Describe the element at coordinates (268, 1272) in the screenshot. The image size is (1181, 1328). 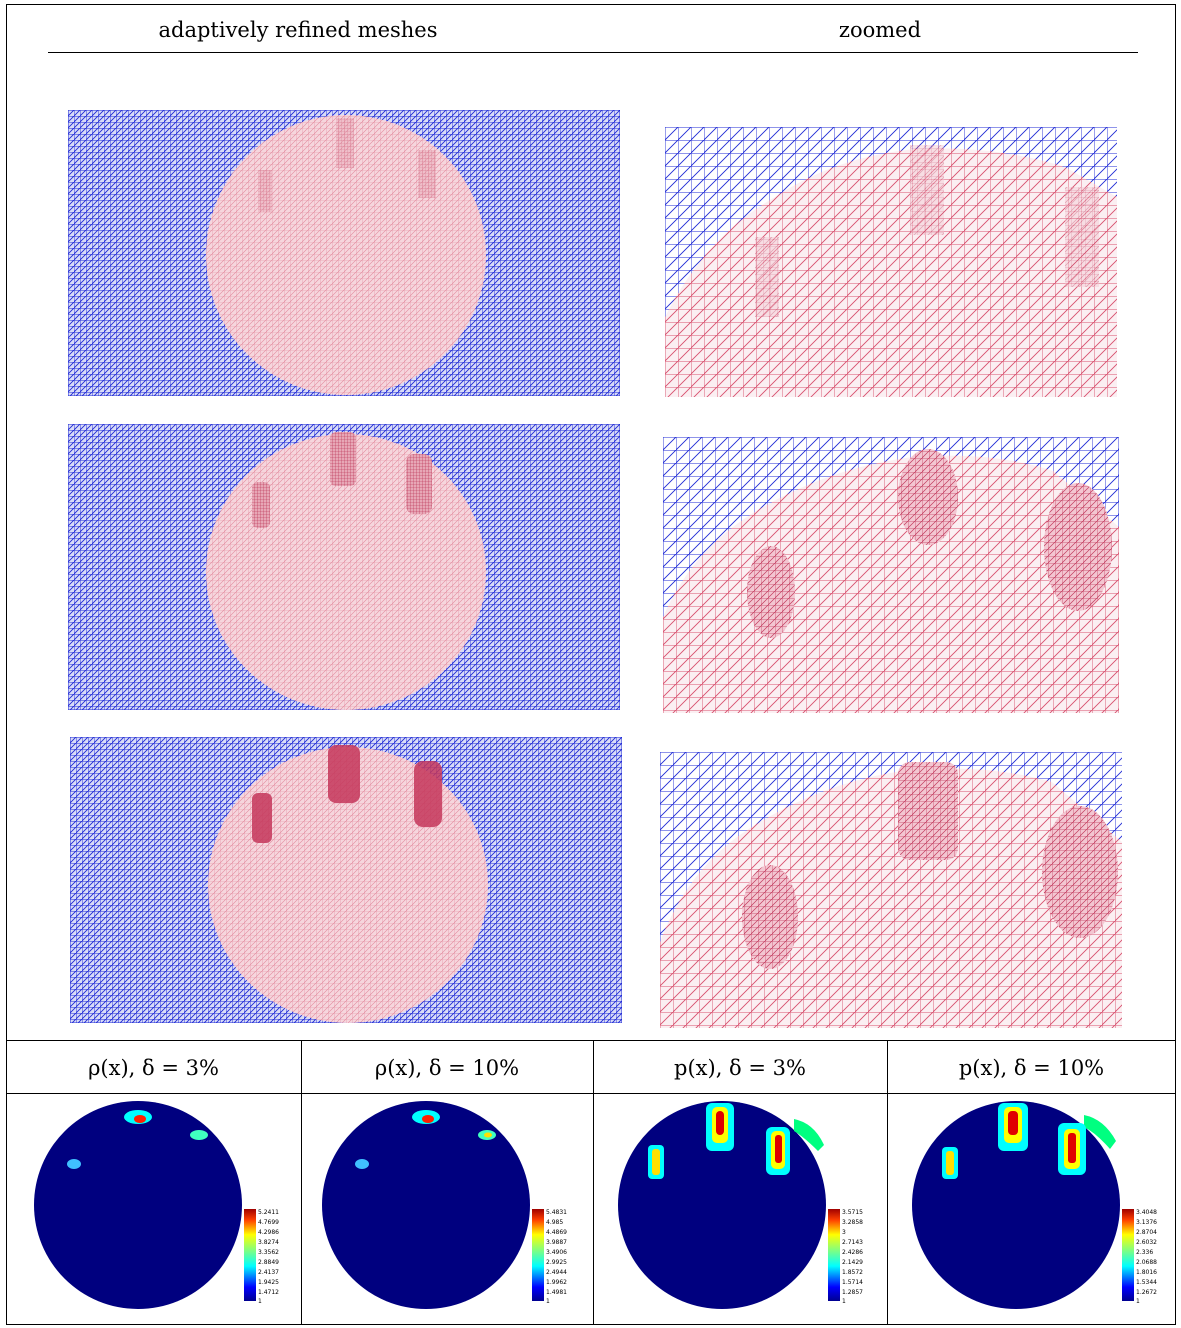
I see `colorbar-label: 2.4137` at that location.